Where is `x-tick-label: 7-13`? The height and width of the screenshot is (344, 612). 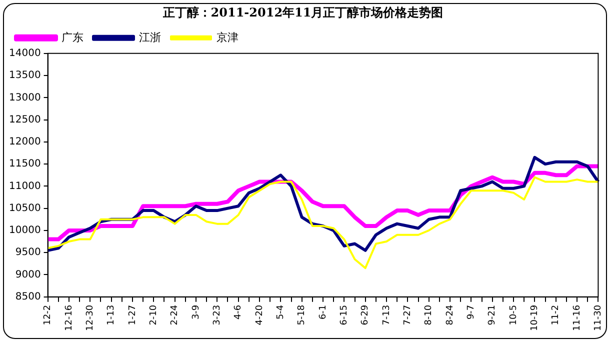
x-tick-label: 7-13 is located at coordinates (387, 315).